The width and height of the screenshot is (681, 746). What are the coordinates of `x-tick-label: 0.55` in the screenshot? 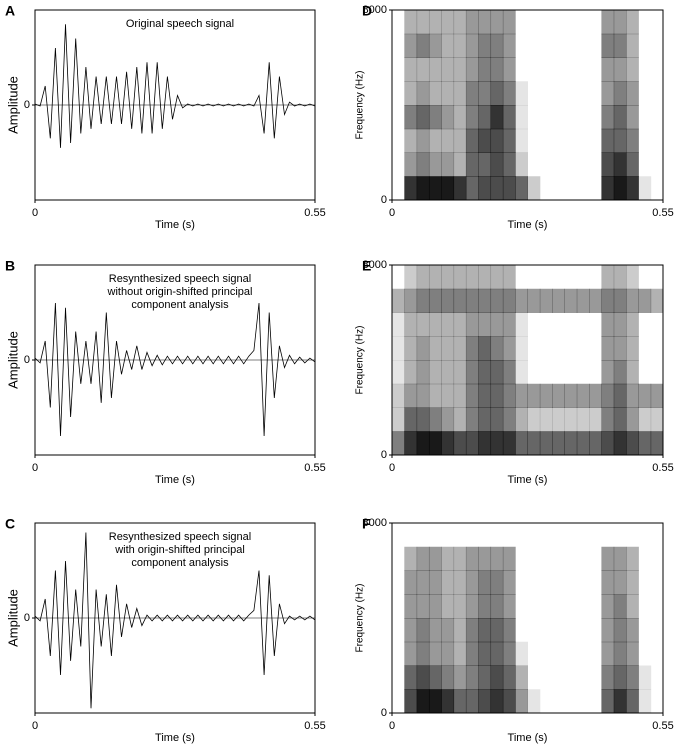 It's located at (314, 726).